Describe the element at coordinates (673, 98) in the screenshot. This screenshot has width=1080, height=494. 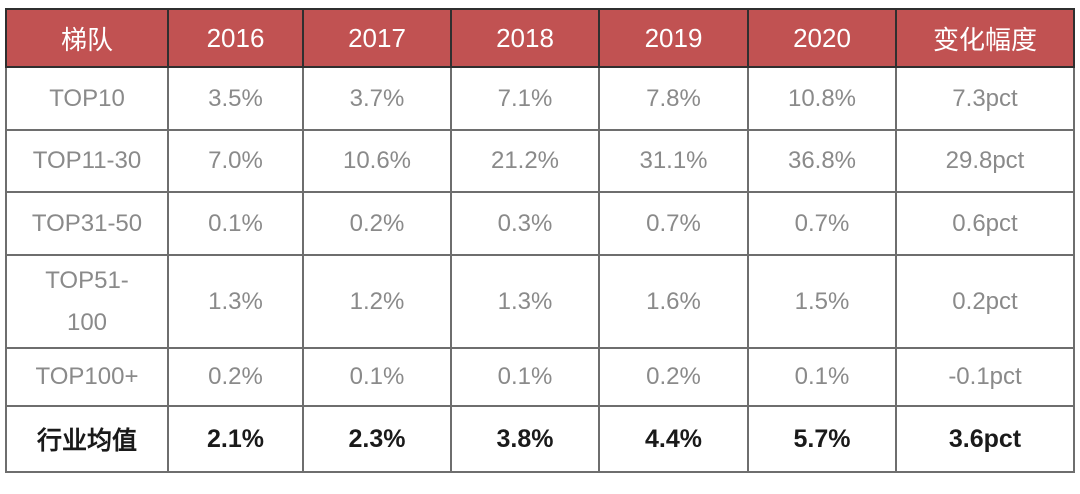
I see `data-cell: 7.8%` at that location.